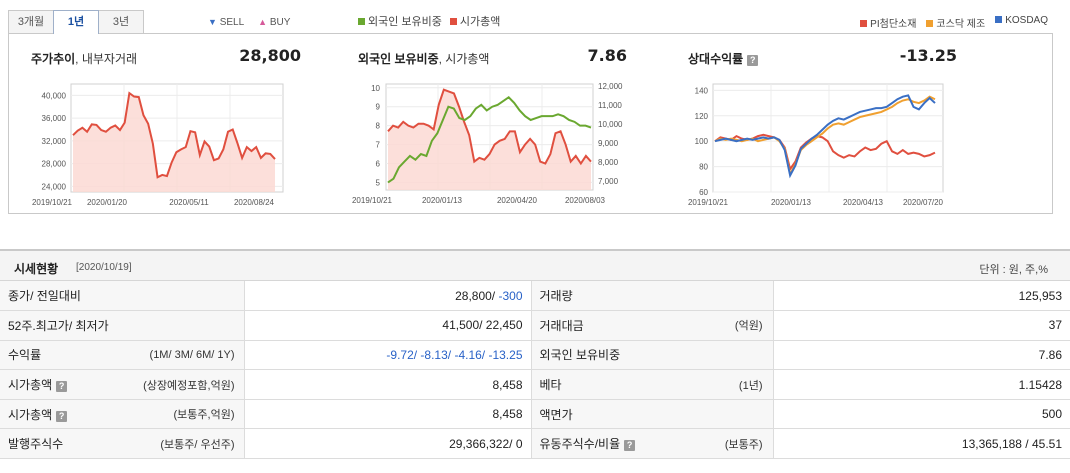  I want to click on red-square-icon, so click(864, 23).